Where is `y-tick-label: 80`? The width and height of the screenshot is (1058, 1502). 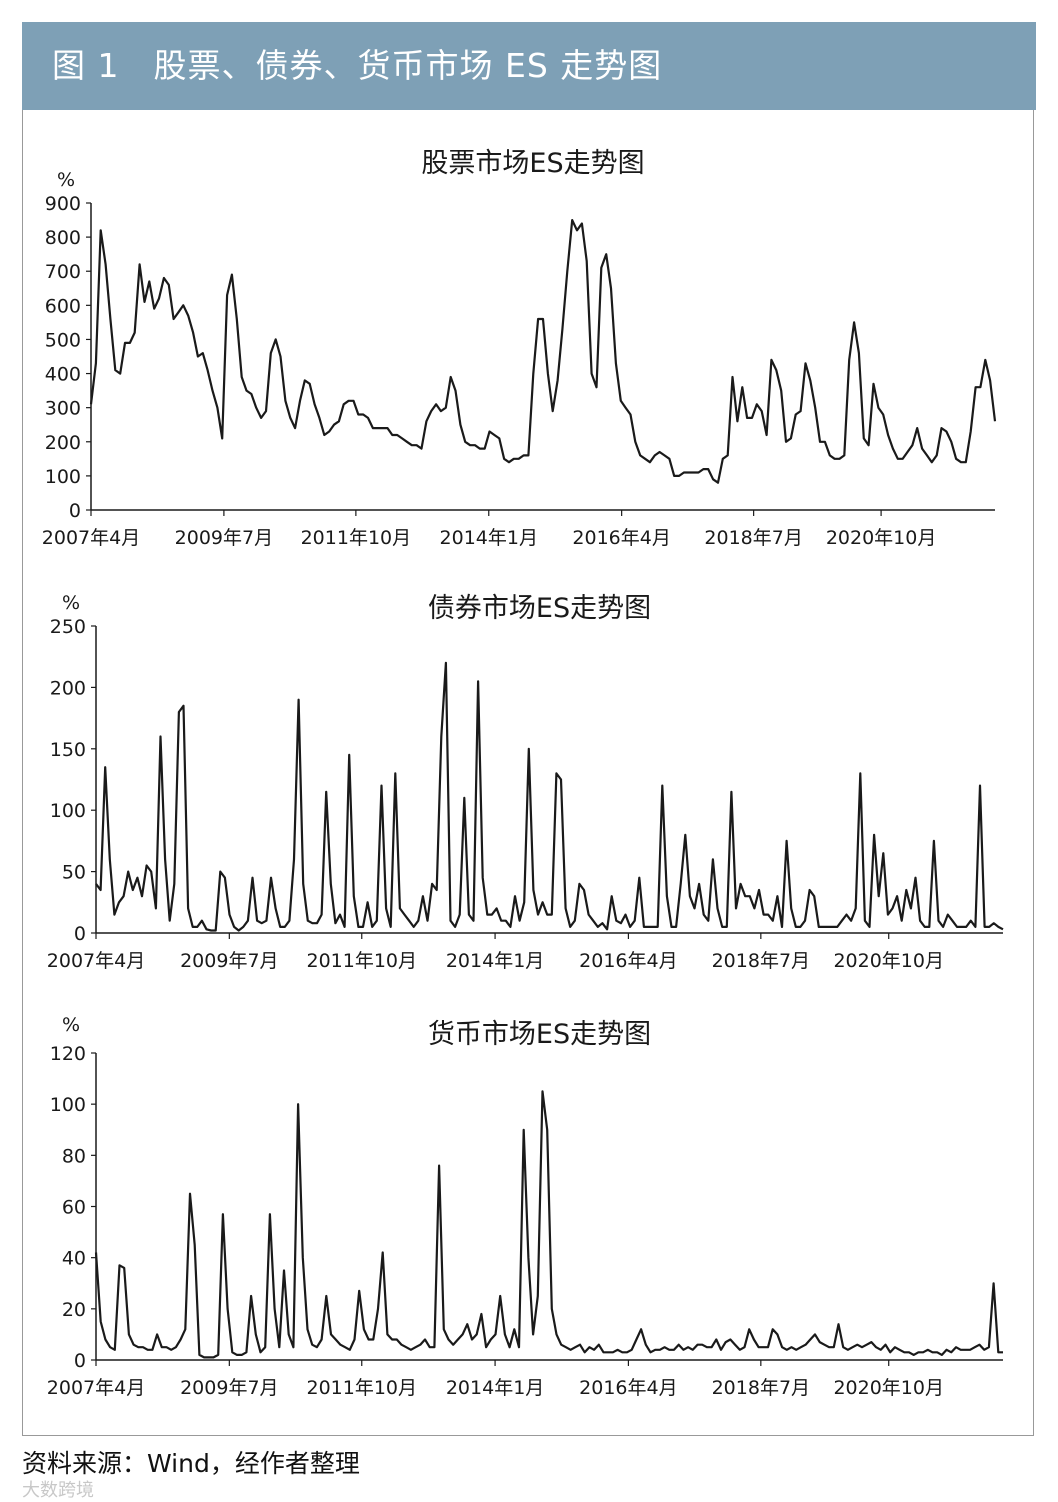
y-tick-label: 80 is located at coordinates (74, 1156).